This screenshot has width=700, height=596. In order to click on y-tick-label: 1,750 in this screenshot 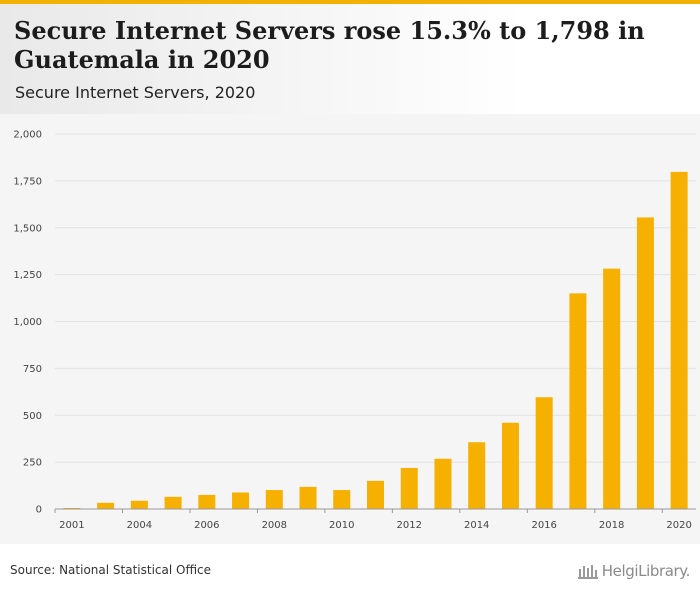, I will do `click(27, 181)`.